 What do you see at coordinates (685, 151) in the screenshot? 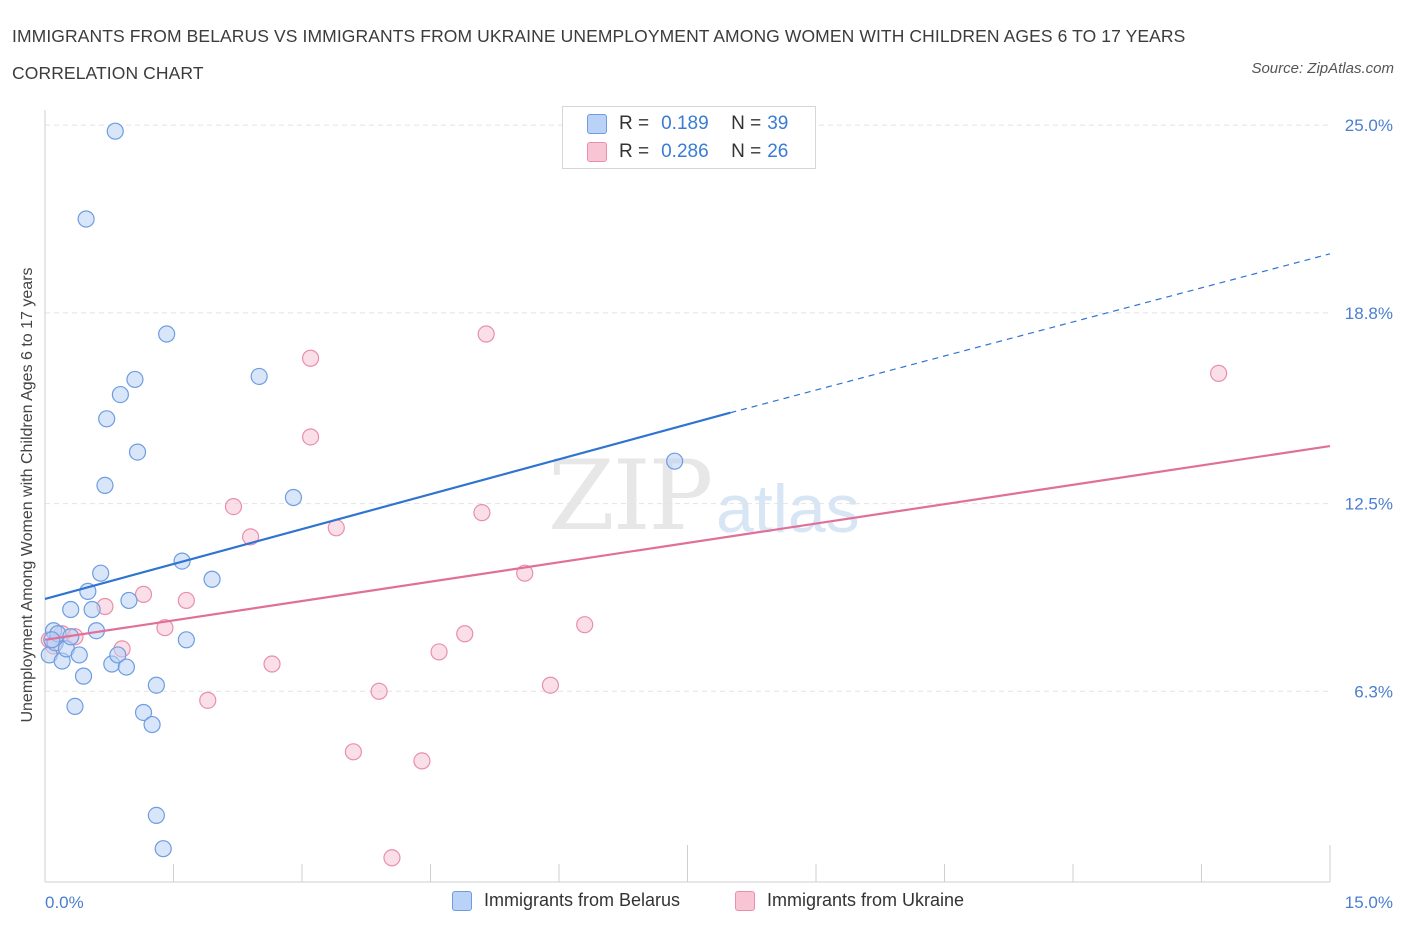
I see `legend-r-ukraine: 0.286` at bounding box center [685, 151].